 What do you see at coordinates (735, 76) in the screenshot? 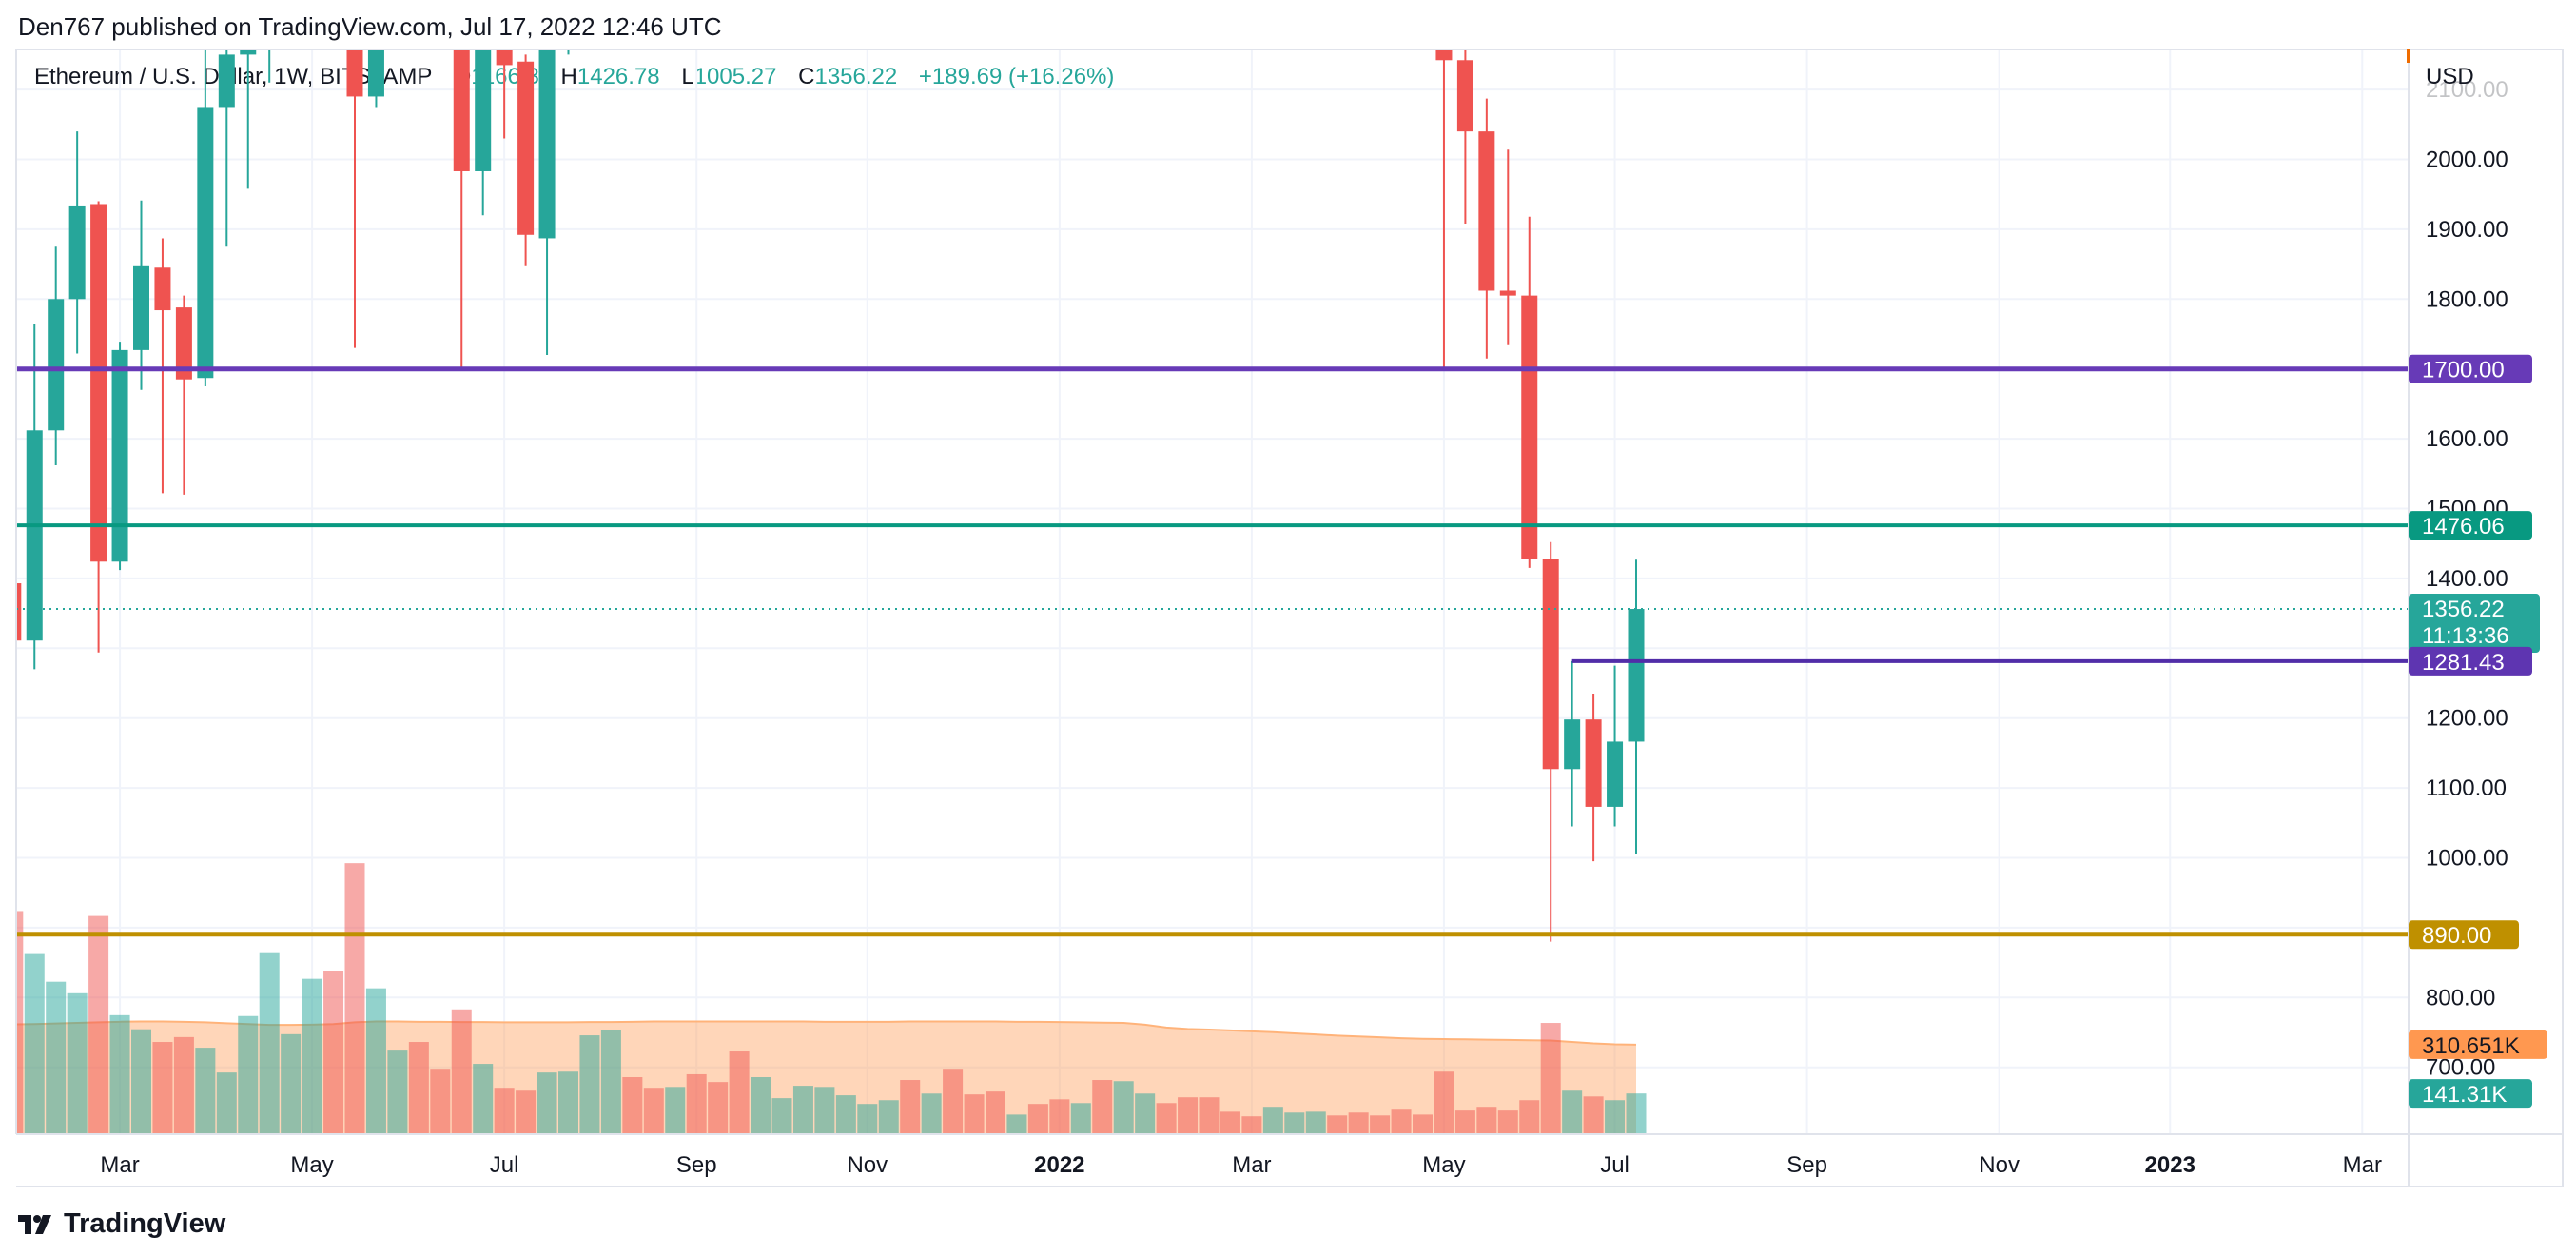
I see `low-value: 1005.27` at bounding box center [735, 76].